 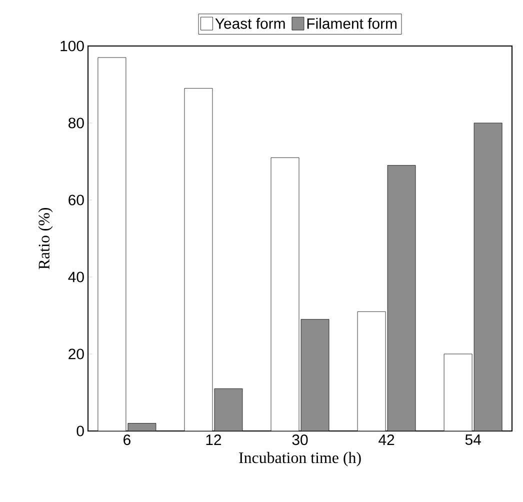 What do you see at coordinates (76, 277) in the screenshot?
I see `y-tick-label: 40` at bounding box center [76, 277].